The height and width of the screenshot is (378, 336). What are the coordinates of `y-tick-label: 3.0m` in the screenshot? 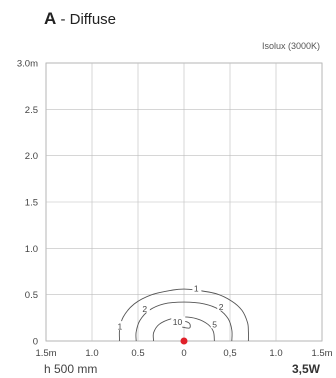 It's located at (27, 64).